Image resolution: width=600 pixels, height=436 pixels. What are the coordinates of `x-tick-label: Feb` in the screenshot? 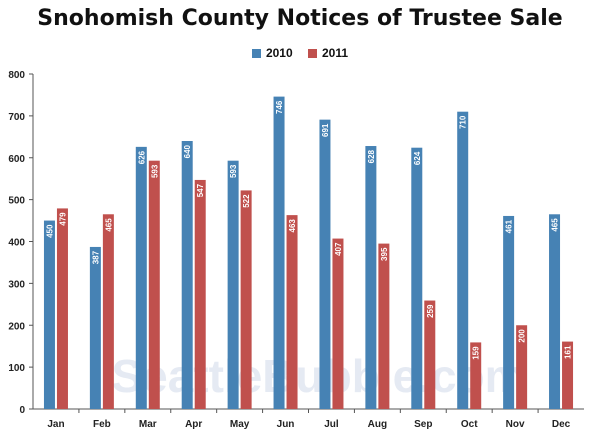 It's located at (102, 424).